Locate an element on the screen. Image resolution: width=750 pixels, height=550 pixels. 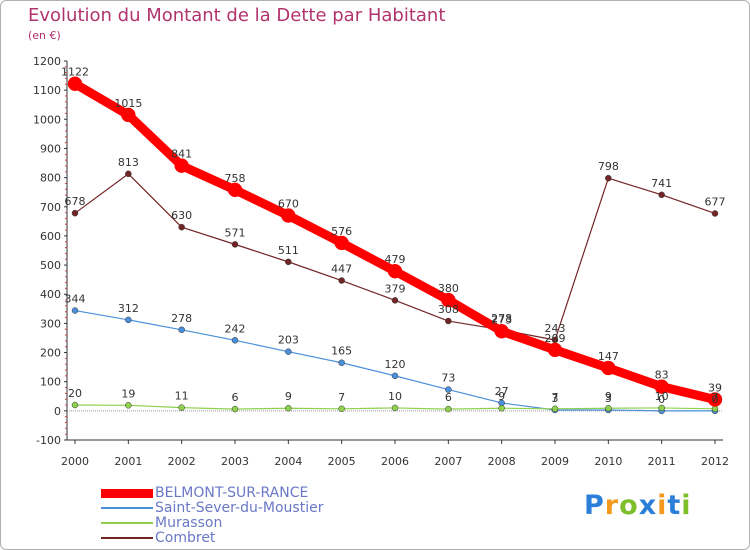
logo-letter: t is located at coordinates (674, 505).